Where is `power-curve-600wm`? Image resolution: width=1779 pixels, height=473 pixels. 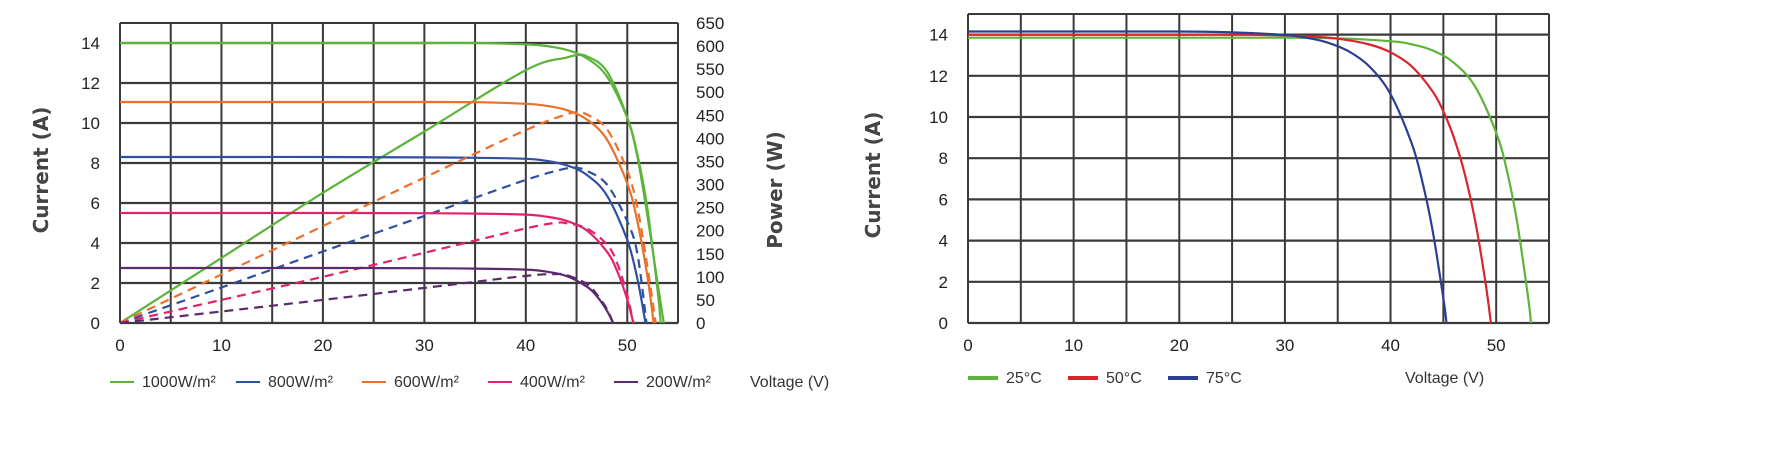 power-curve-600wm is located at coordinates (388, 217).